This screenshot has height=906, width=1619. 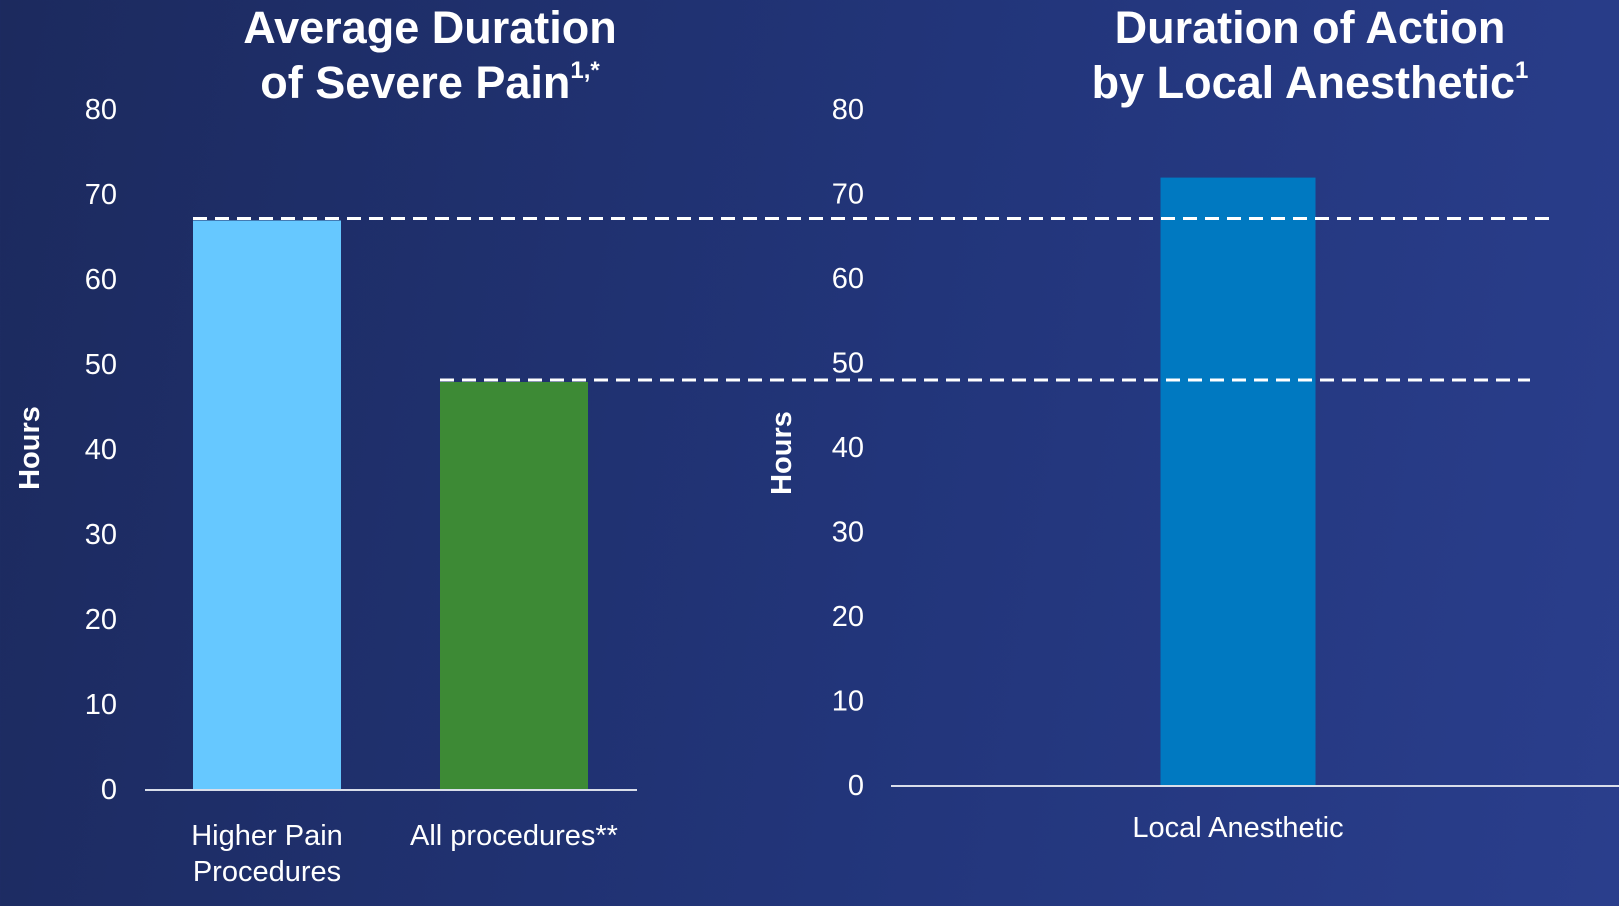 I want to click on right-chart-title-line2: by Local Anesthetic1, so click(x=1309, y=82).